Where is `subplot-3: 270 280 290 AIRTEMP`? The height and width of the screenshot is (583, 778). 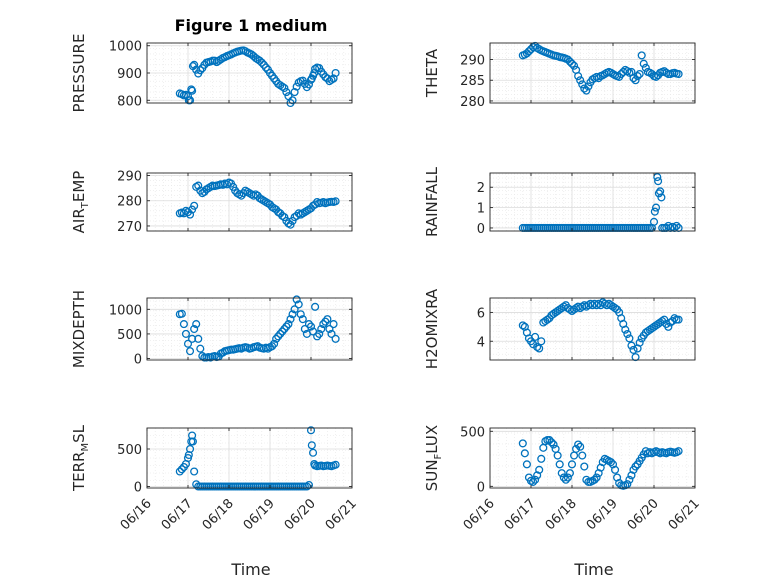 subplot-3: 270 280 290 AIRTEMP is located at coordinates (211, 202).